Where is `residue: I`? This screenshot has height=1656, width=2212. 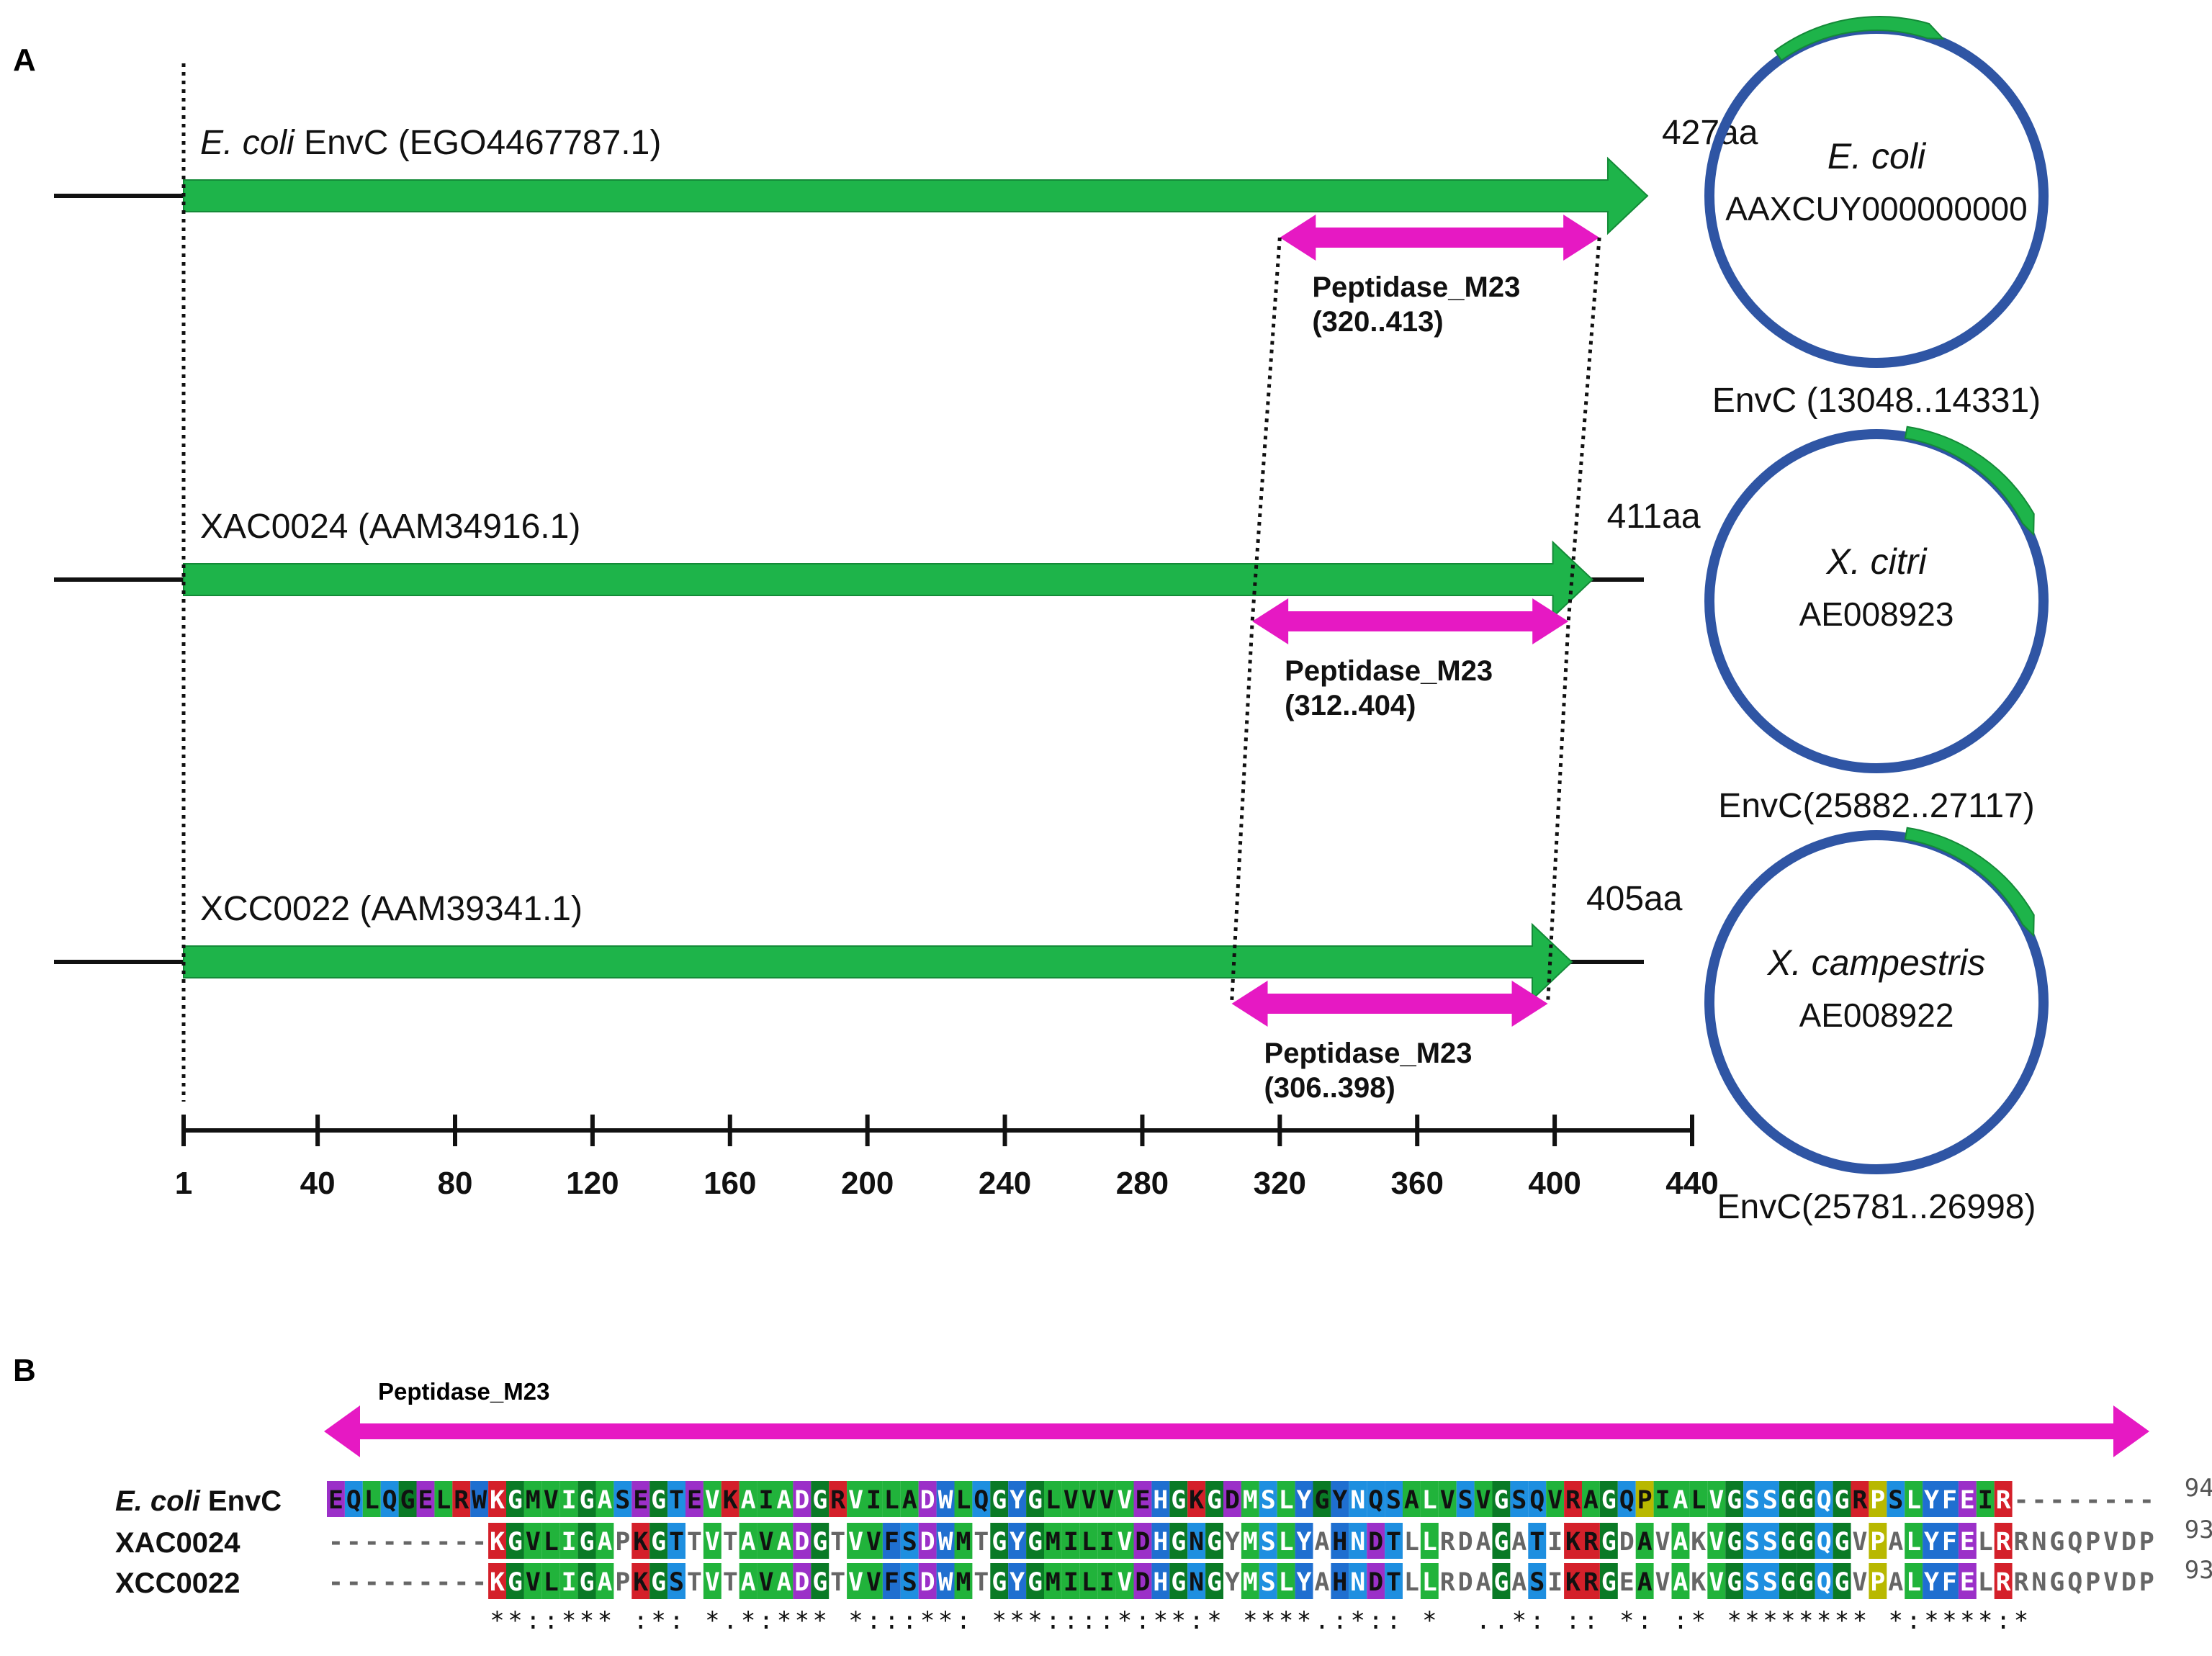 residue: I is located at coordinates (1555, 1542).